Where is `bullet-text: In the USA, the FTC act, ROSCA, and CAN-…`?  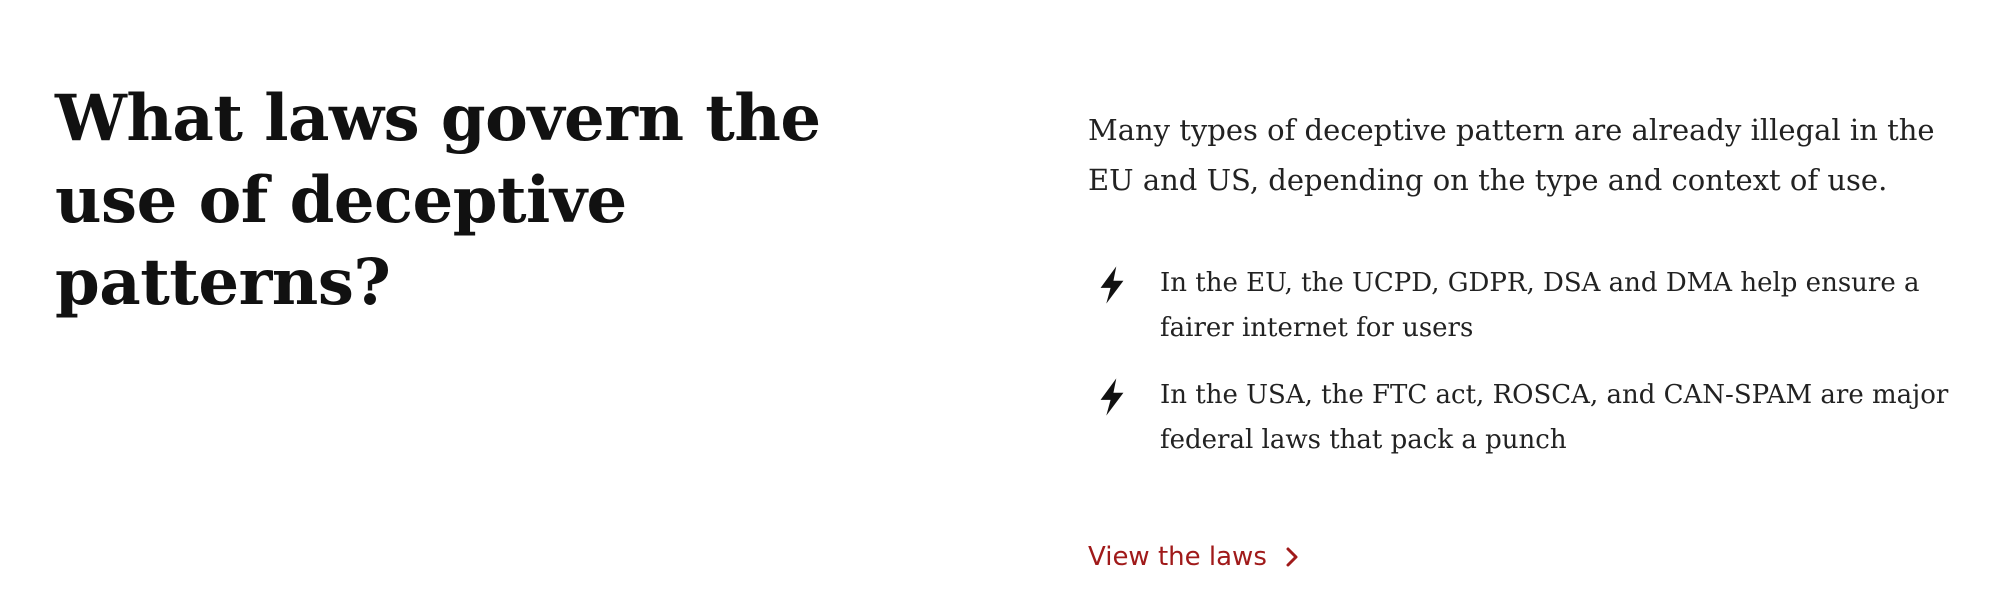
bullet-text: In the USA, the FTC act, ROSCA, and CAN-… is located at coordinates (1554, 417).